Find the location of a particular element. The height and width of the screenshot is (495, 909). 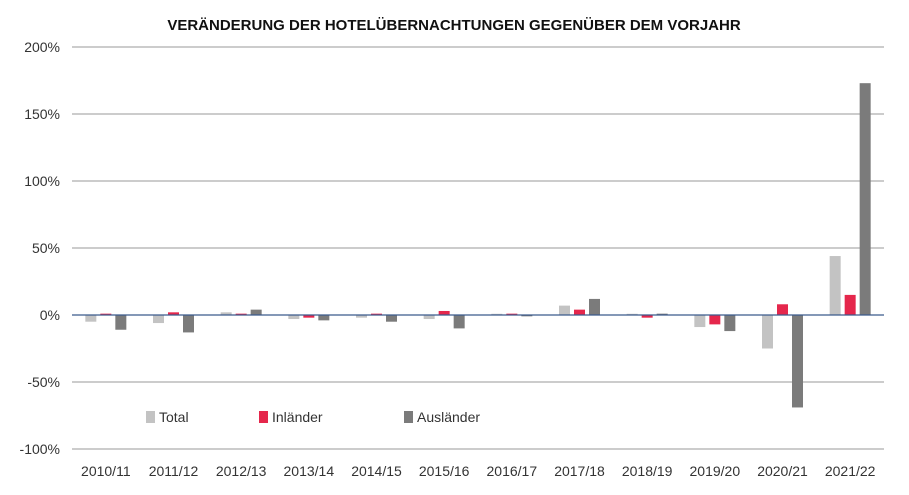

y-tick-label: -50% is located at coordinates (43, 382).